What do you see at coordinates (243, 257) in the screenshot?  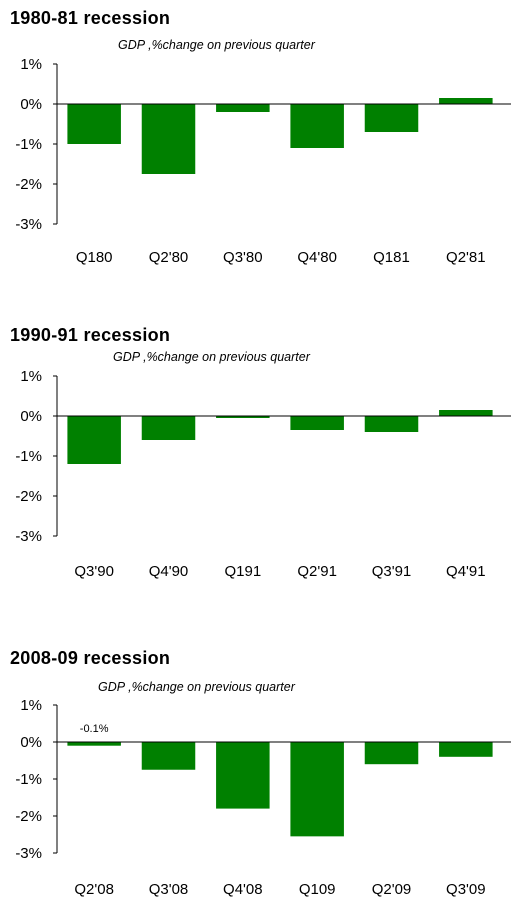 I see `x-tick-label: Q3'80` at bounding box center [243, 257].